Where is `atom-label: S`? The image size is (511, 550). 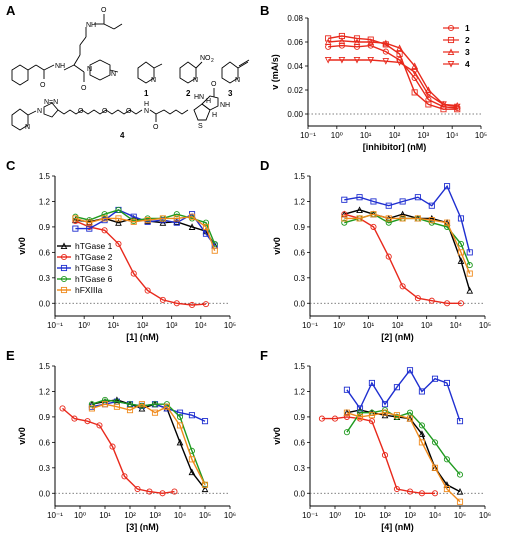 atom-label: S is located at coordinates (200, 126).